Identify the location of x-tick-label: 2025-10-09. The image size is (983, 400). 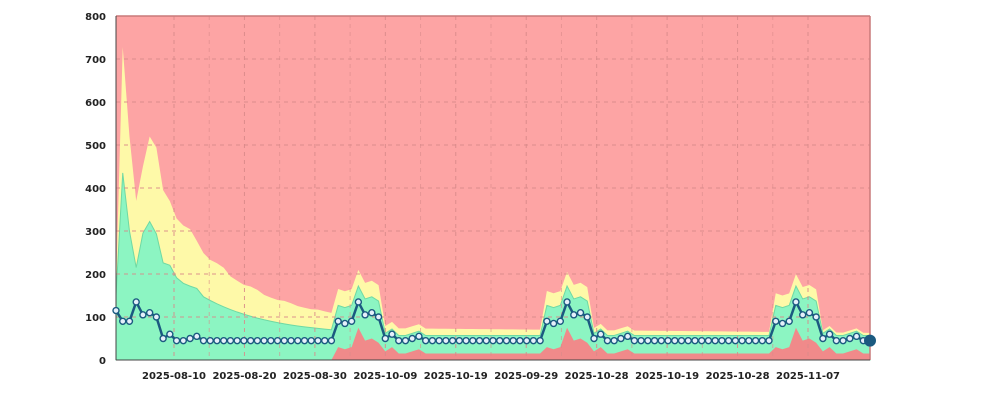
(385, 376).